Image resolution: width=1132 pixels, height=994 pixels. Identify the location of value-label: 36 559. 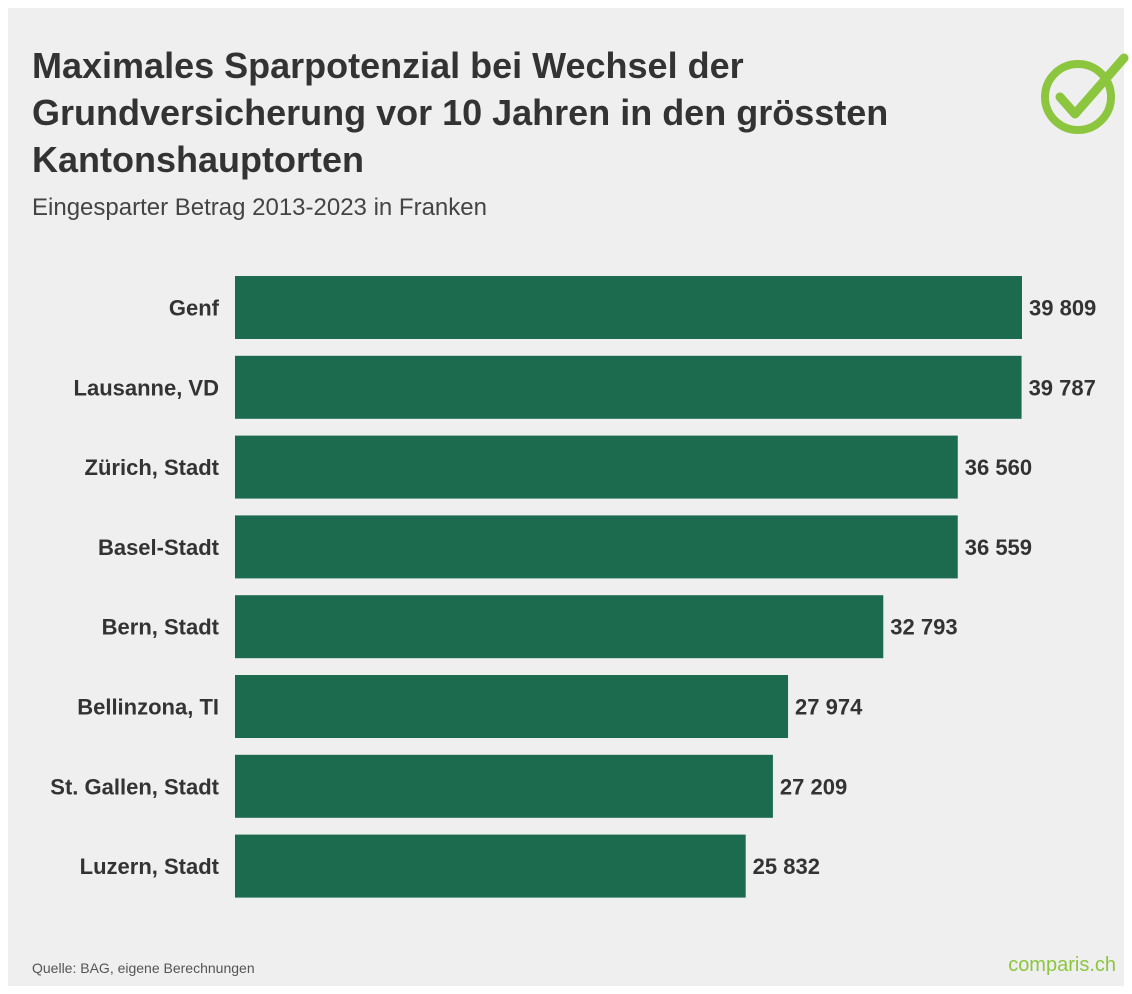
(998, 547).